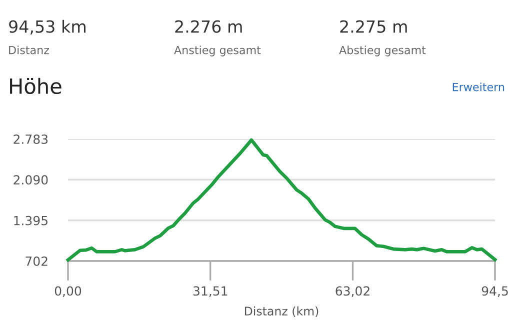  Describe the element at coordinates (36, 86) in the screenshot. I see `chart-title: Höhe` at that location.